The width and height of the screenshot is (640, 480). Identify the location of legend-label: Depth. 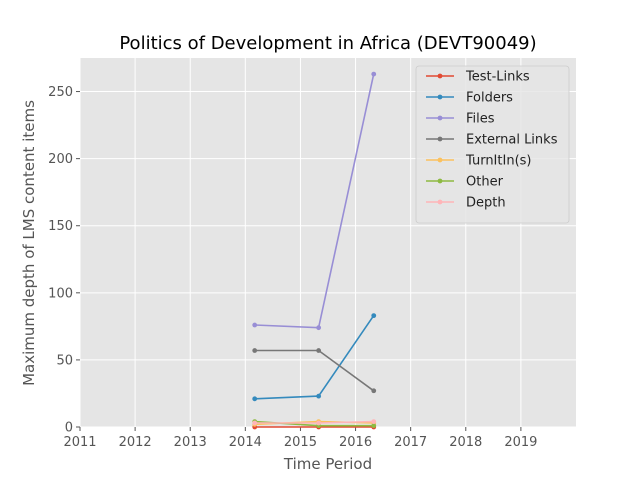
(486, 203).